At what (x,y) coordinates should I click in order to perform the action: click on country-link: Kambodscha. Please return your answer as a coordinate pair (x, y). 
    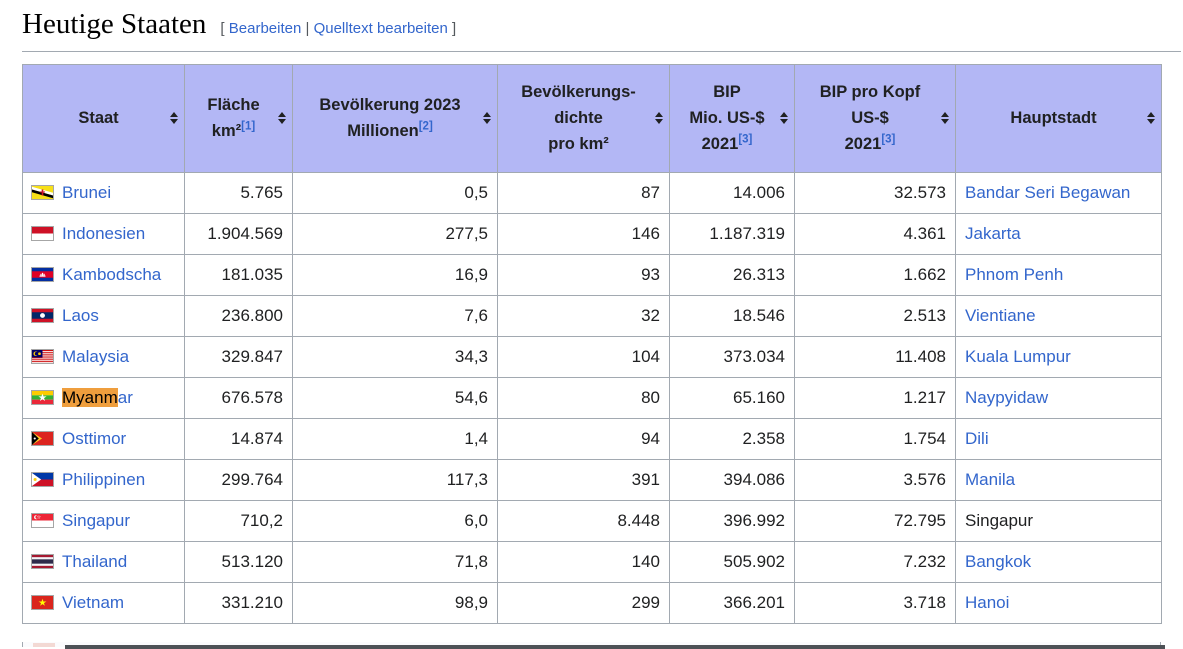
    Looking at the image, I should click on (112, 274).